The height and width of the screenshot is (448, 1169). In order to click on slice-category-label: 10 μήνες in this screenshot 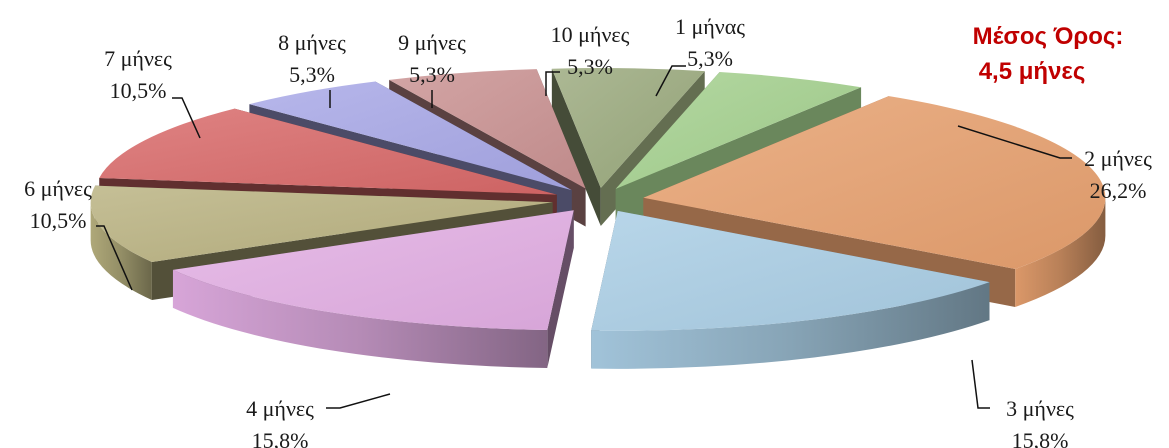, I will do `click(590, 34)`.